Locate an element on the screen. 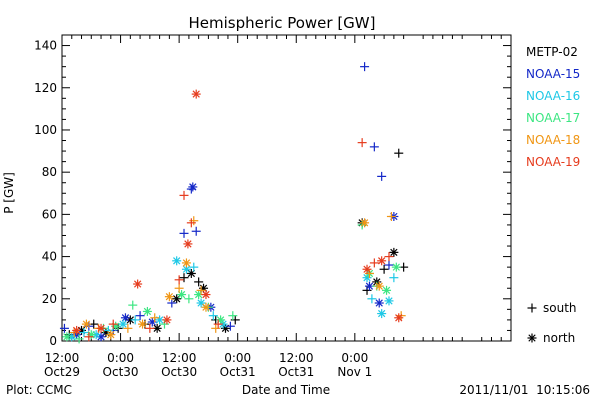 This screenshot has height=400, width=600. y-tick-label: 80 is located at coordinates (49, 172).